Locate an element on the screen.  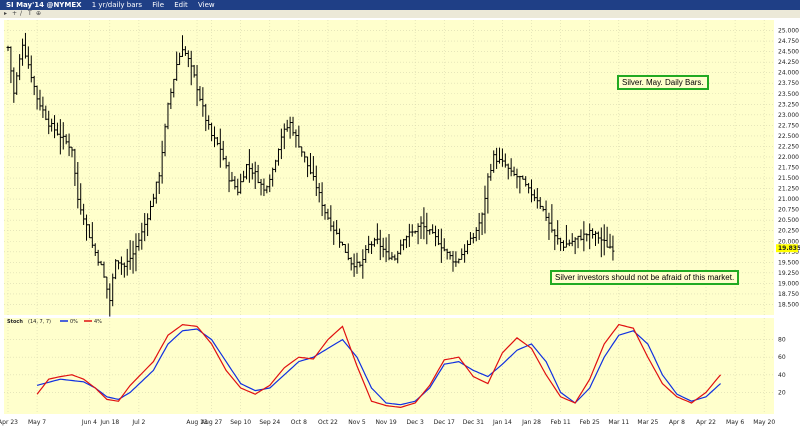
x-tick-label: Mar 11 is located at coordinates (618, 422).